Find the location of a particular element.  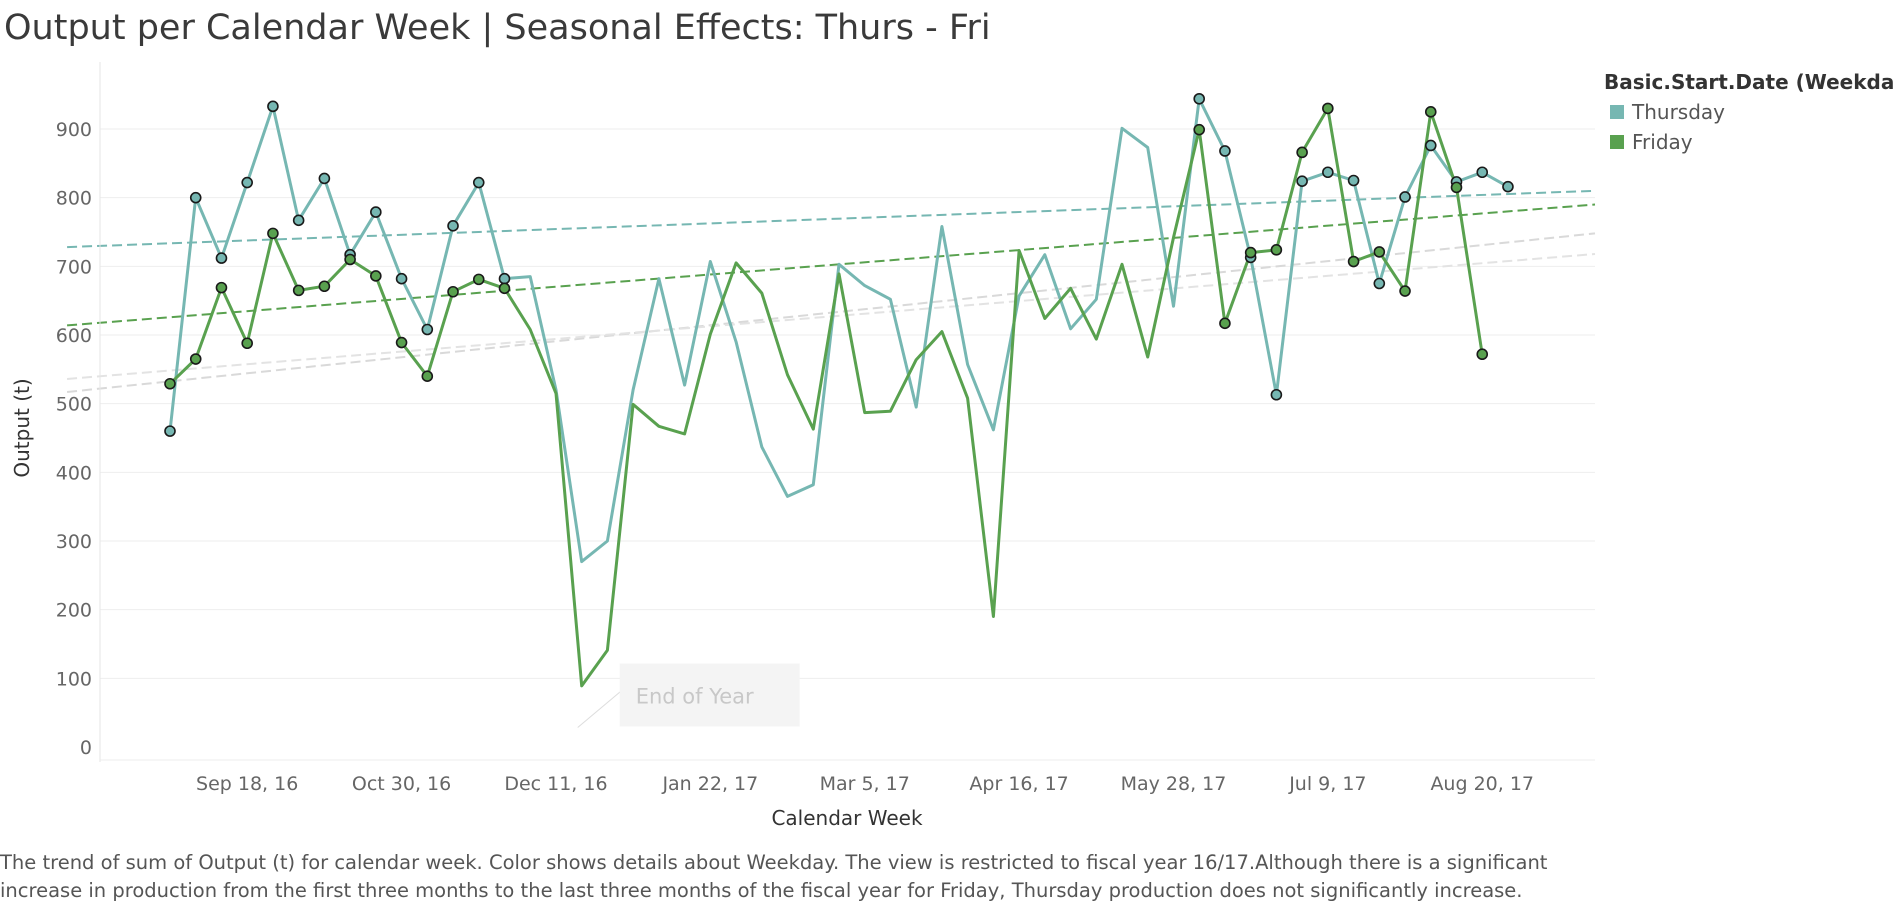

x-tick-label: Sep 18, 16 is located at coordinates (247, 784).